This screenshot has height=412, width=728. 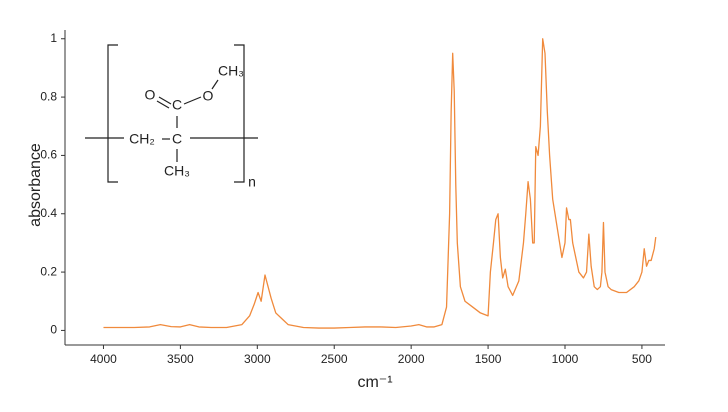 I want to click on x-tick-label: 2500, so click(x=334, y=359).